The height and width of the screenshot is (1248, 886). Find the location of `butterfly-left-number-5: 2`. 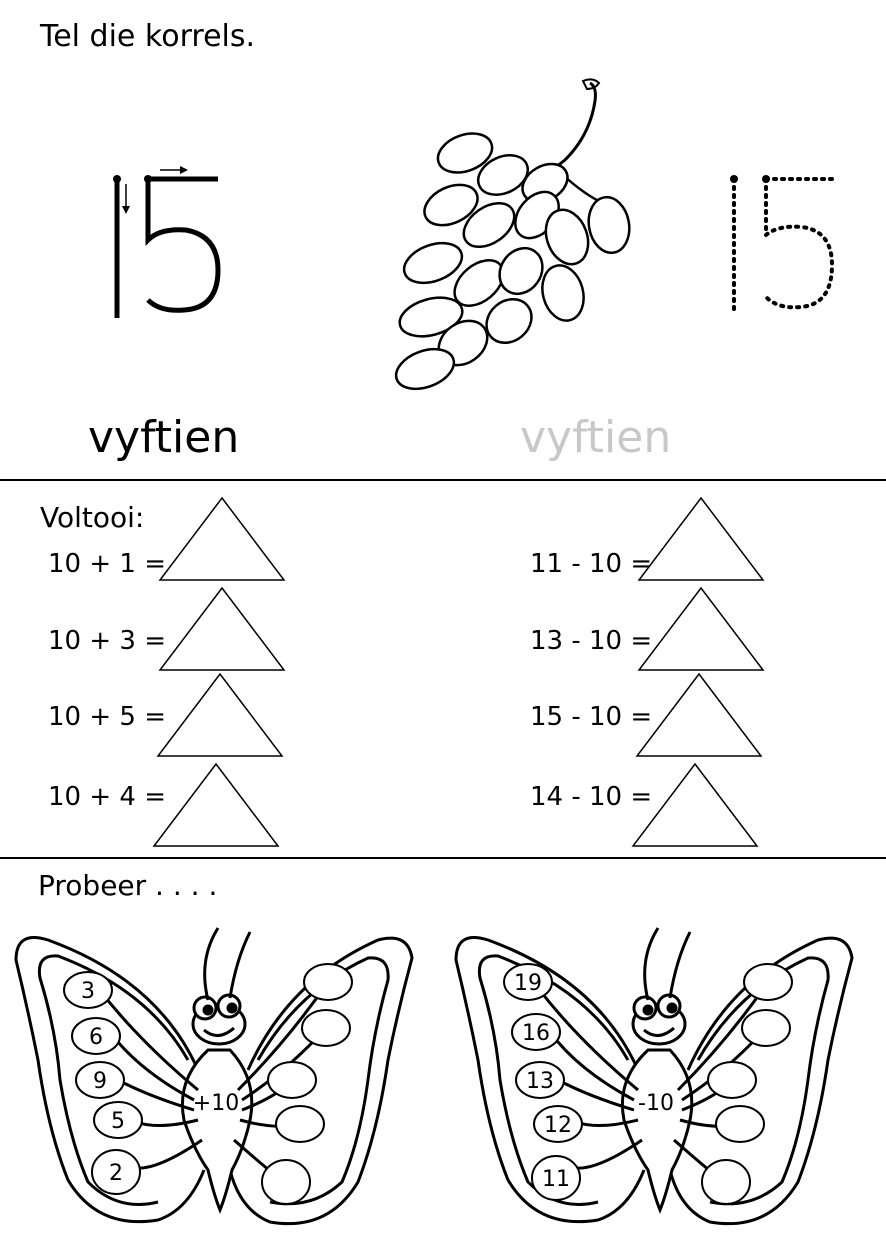

butterfly-left-number-5: 2 is located at coordinates (116, 1173).